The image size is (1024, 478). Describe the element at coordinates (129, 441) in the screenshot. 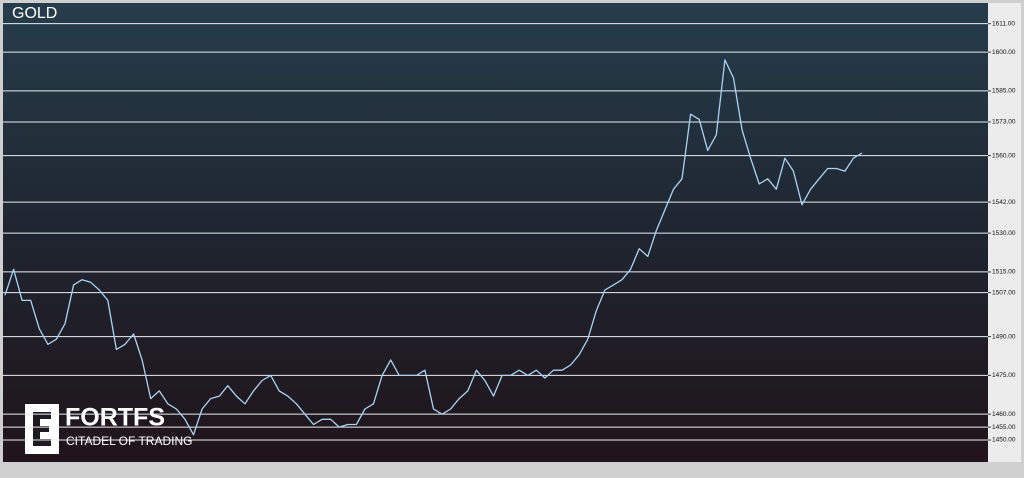

I see `logo-tagline: CITADEL OF TRADING` at that location.